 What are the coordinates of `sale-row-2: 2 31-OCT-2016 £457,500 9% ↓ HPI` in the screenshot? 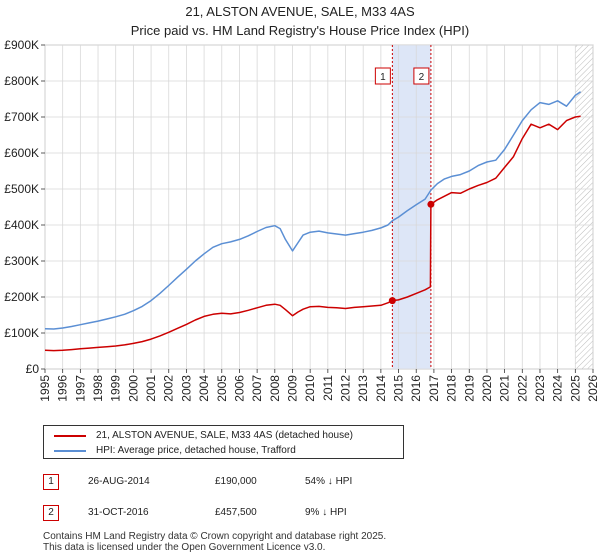 It's located at (253, 513).